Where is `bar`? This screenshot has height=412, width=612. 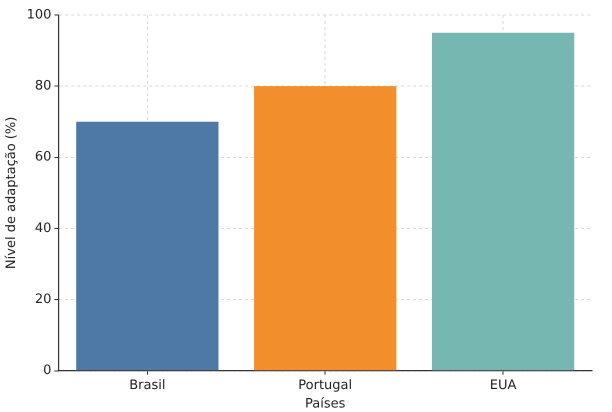 bar is located at coordinates (147, 246).